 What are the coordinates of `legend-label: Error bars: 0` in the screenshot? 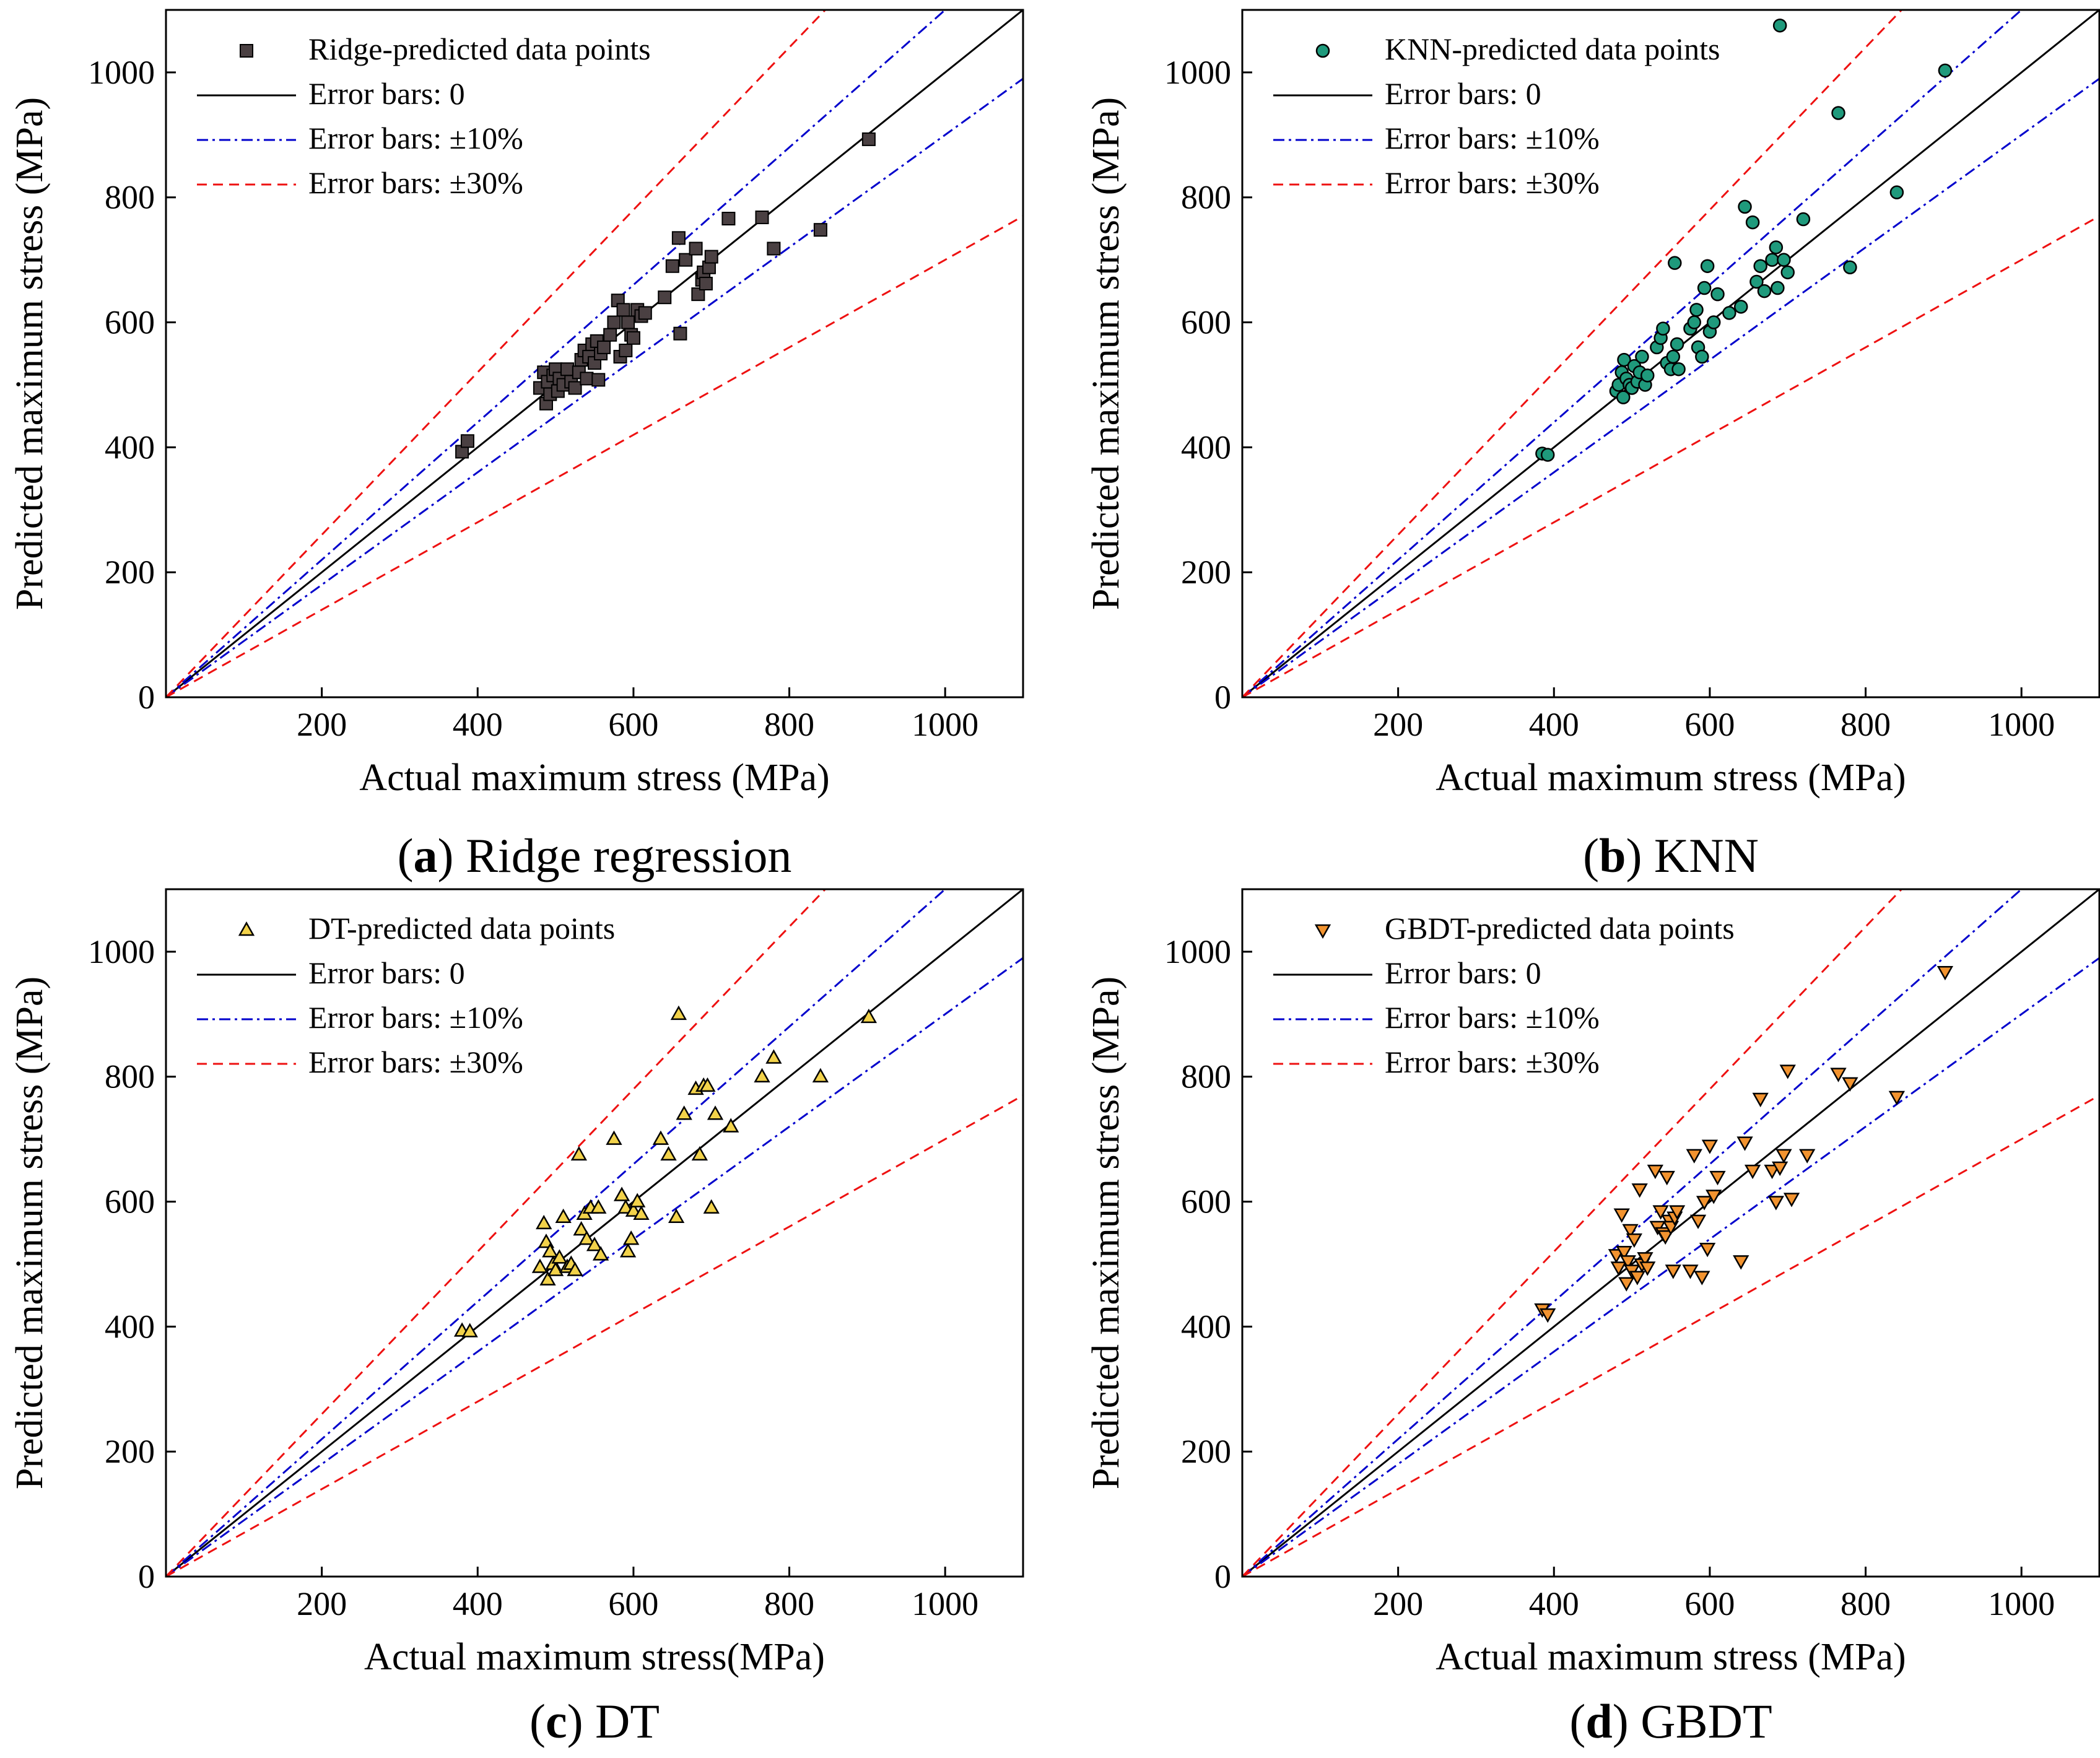 It's located at (1463, 94).